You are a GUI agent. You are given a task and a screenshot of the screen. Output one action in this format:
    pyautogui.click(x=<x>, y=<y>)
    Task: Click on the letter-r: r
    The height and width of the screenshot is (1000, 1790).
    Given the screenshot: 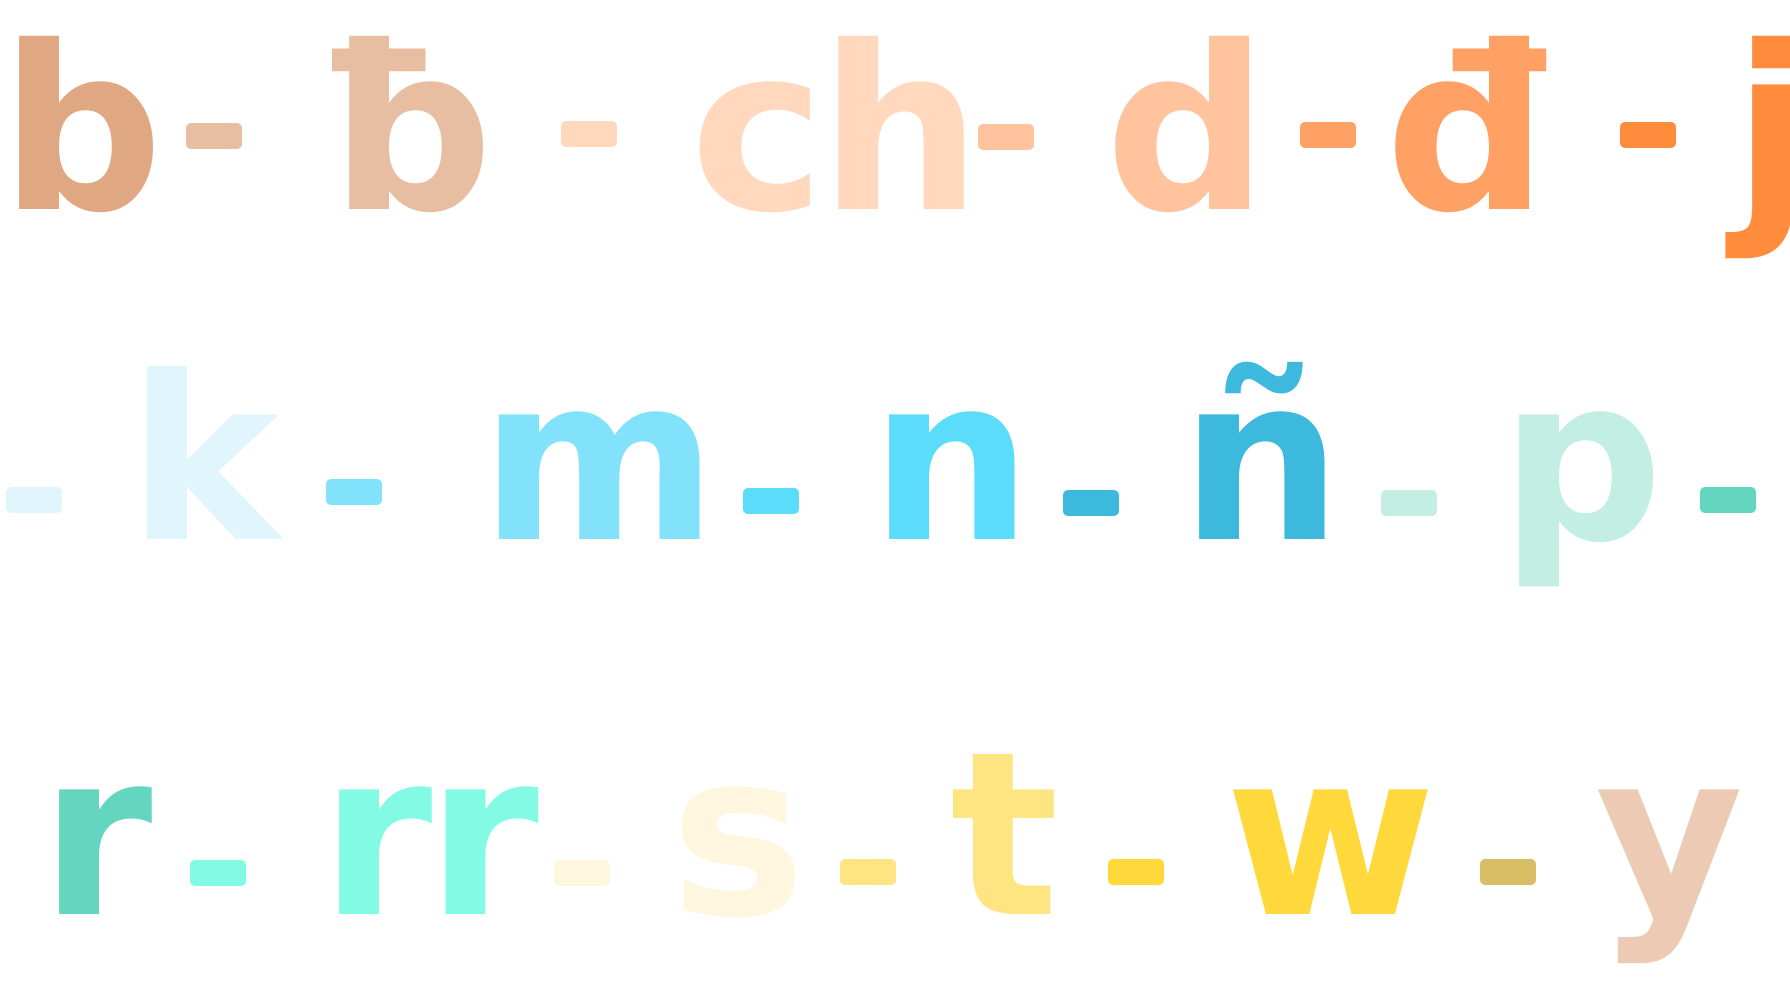 What is the action you would take?
    pyautogui.click(x=96, y=835)
    